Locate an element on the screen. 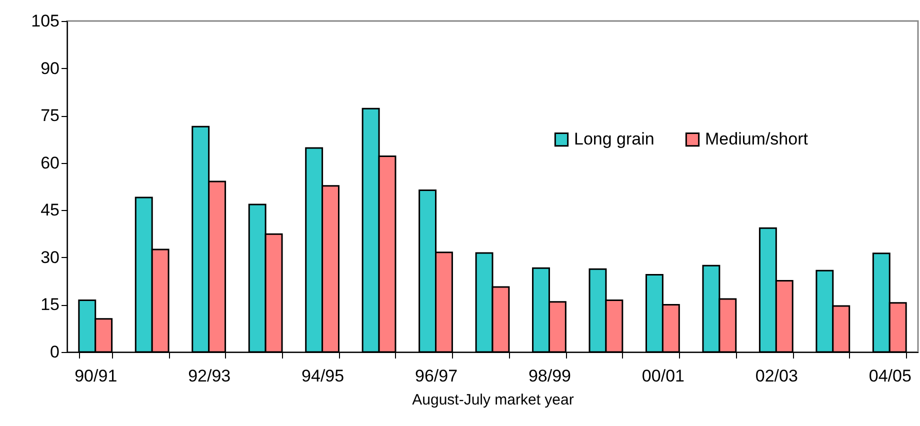  y-tick-label: 75 is located at coordinates (50, 116).